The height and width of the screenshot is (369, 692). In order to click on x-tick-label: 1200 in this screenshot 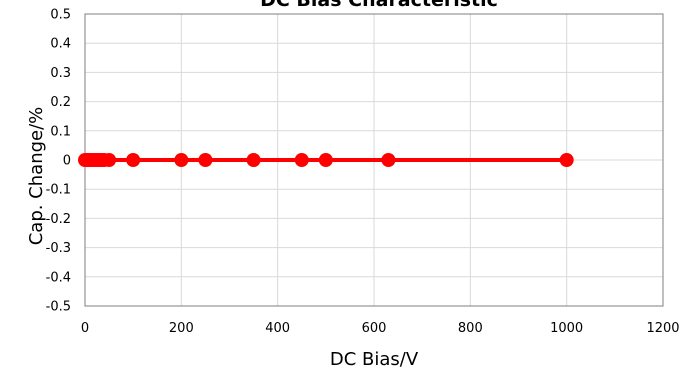, I will do `click(662, 328)`.